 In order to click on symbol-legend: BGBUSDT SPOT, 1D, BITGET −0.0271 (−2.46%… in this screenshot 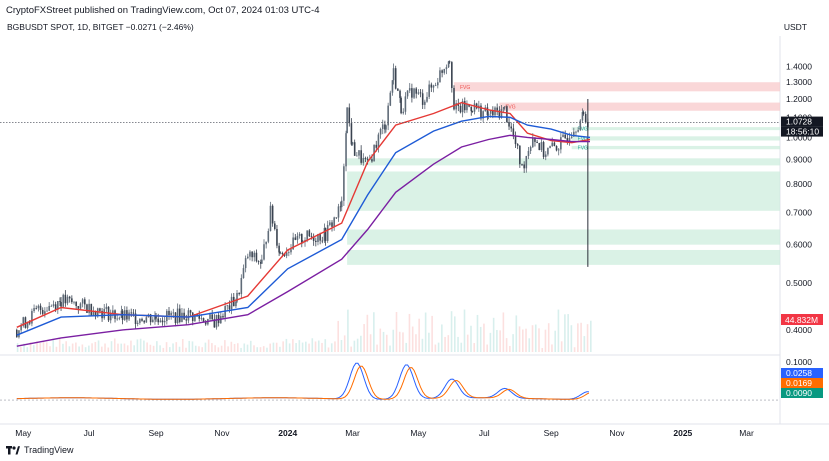, I will do `click(100, 27)`.